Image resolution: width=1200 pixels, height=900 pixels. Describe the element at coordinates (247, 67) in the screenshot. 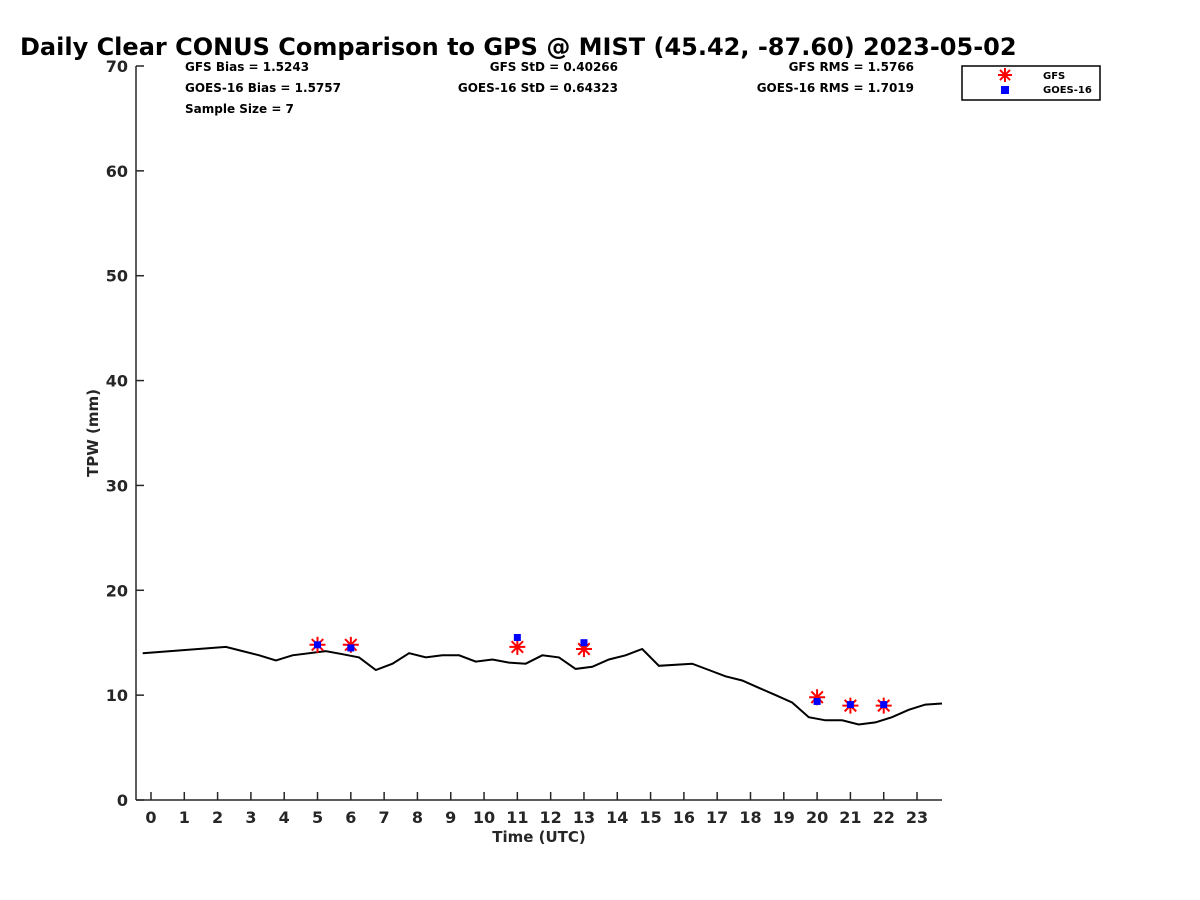

I see `gfs-bias-text: GFS Bias = 1.5243` at that location.